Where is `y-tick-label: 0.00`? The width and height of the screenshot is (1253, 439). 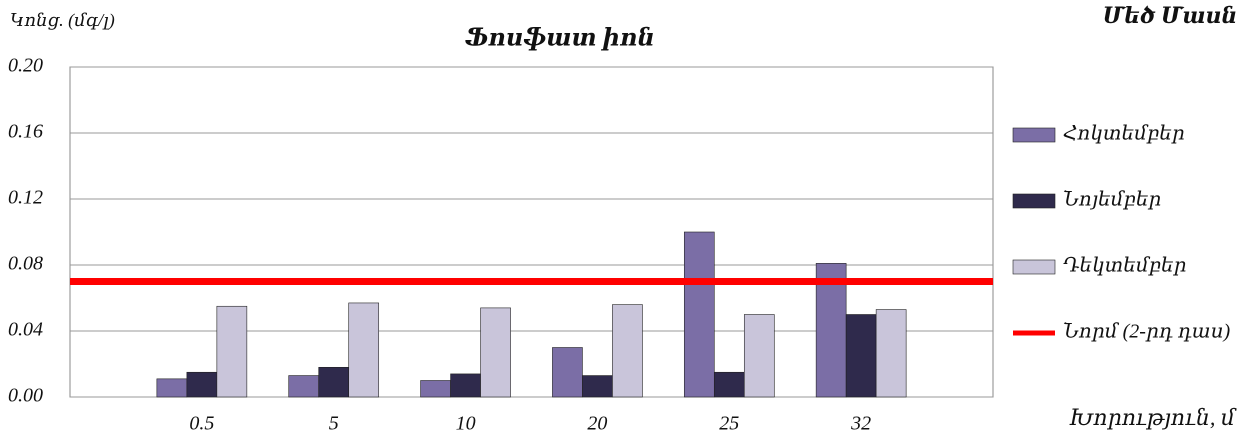
y-tick-label: 0.00 is located at coordinates (25, 396).